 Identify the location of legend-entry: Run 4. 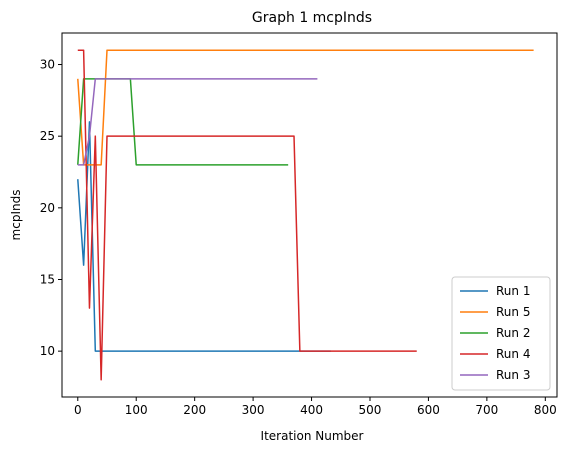
(513, 354).